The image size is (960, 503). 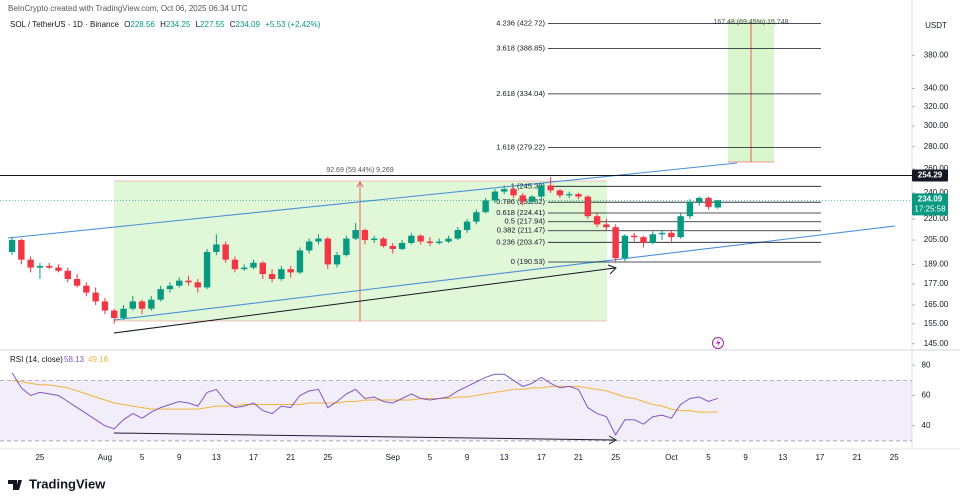 I want to click on fib-label: 0.5 (217.94), so click(x=525, y=221).